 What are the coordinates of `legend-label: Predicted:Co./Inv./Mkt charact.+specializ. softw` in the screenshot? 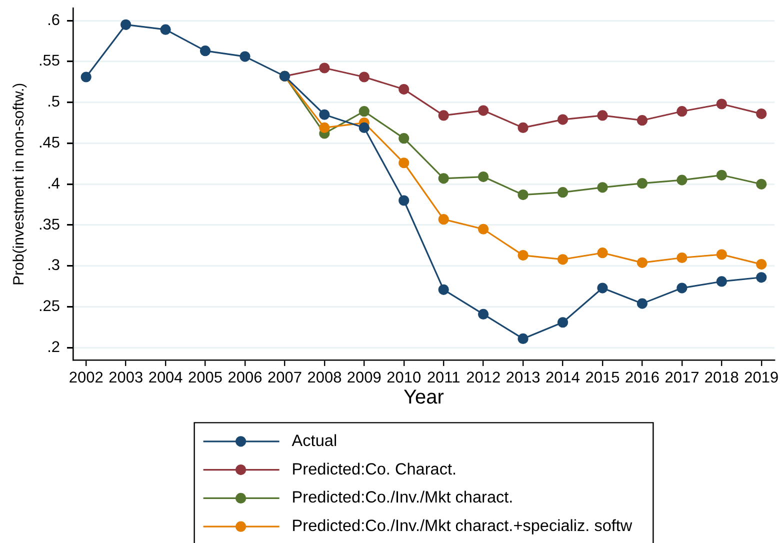 It's located at (462, 526).